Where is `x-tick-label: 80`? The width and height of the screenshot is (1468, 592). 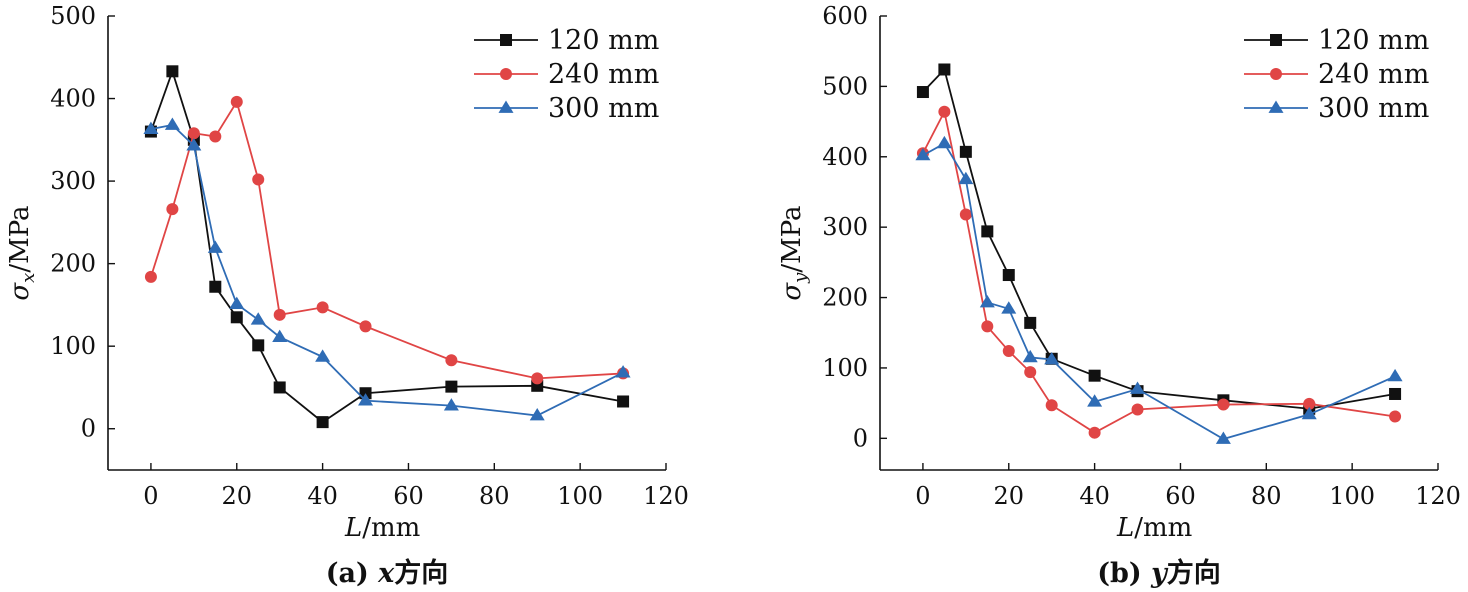 x-tick-label: 80 is located at coordinates (494, 496).